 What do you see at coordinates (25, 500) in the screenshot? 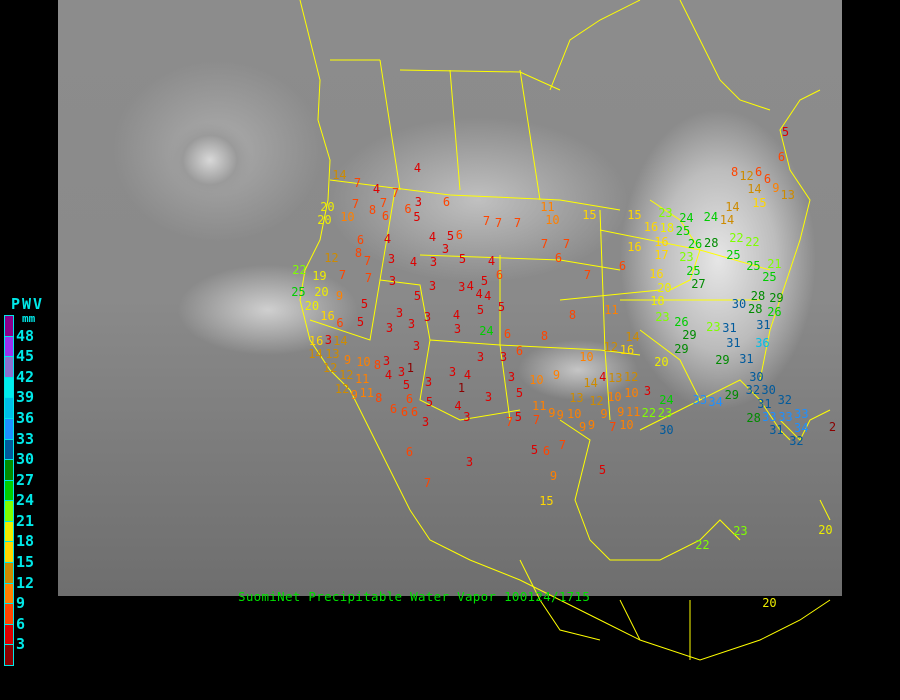
I see `legend-label: 24` at bounding box center [25, 500].